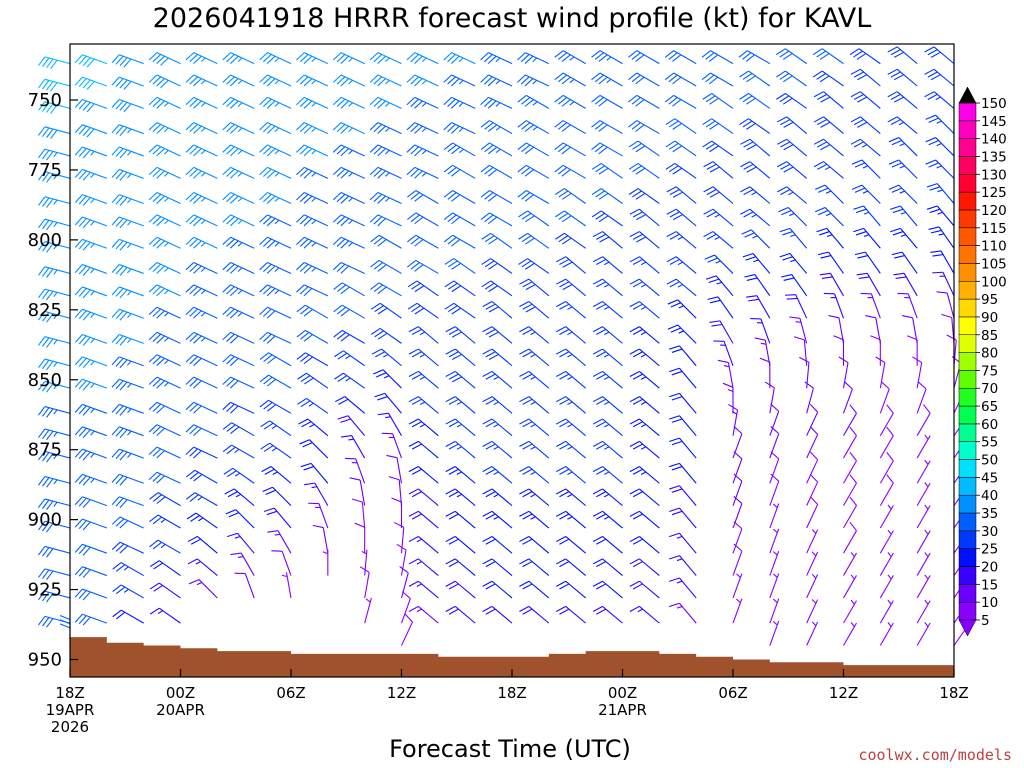 Image resolution: width=1024 pixels, height=768 pixels. What do you see at coordinates (994, 193) in the screenshot?
I see `colorbar-tick-label: 125` at bounding box center [994, 193].